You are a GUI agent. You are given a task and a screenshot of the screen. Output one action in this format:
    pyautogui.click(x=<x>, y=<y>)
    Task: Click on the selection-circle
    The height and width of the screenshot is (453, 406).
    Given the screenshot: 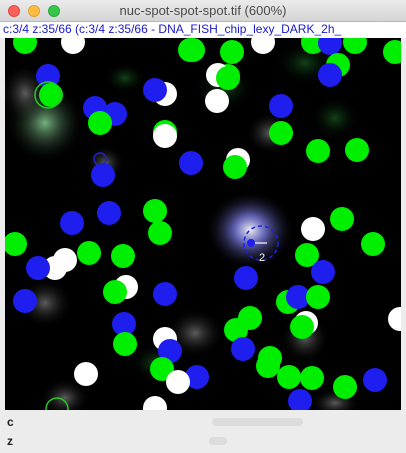 What is the action you would take?
    pyautogui.click(x=261, y=243)
    